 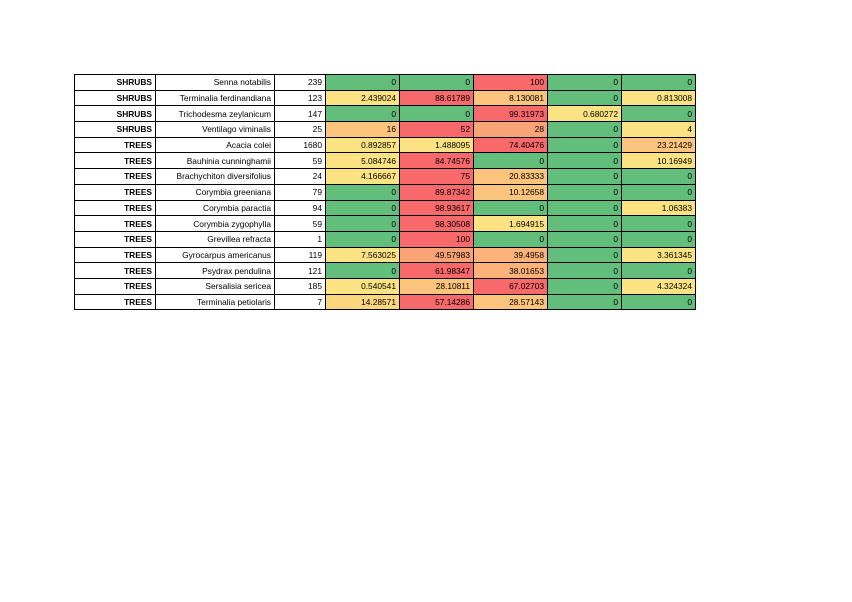 What do you see at coordinates (510, 82) in the screenshot?
I see `value-cell-3: 100` at bounding box center [510, 82].